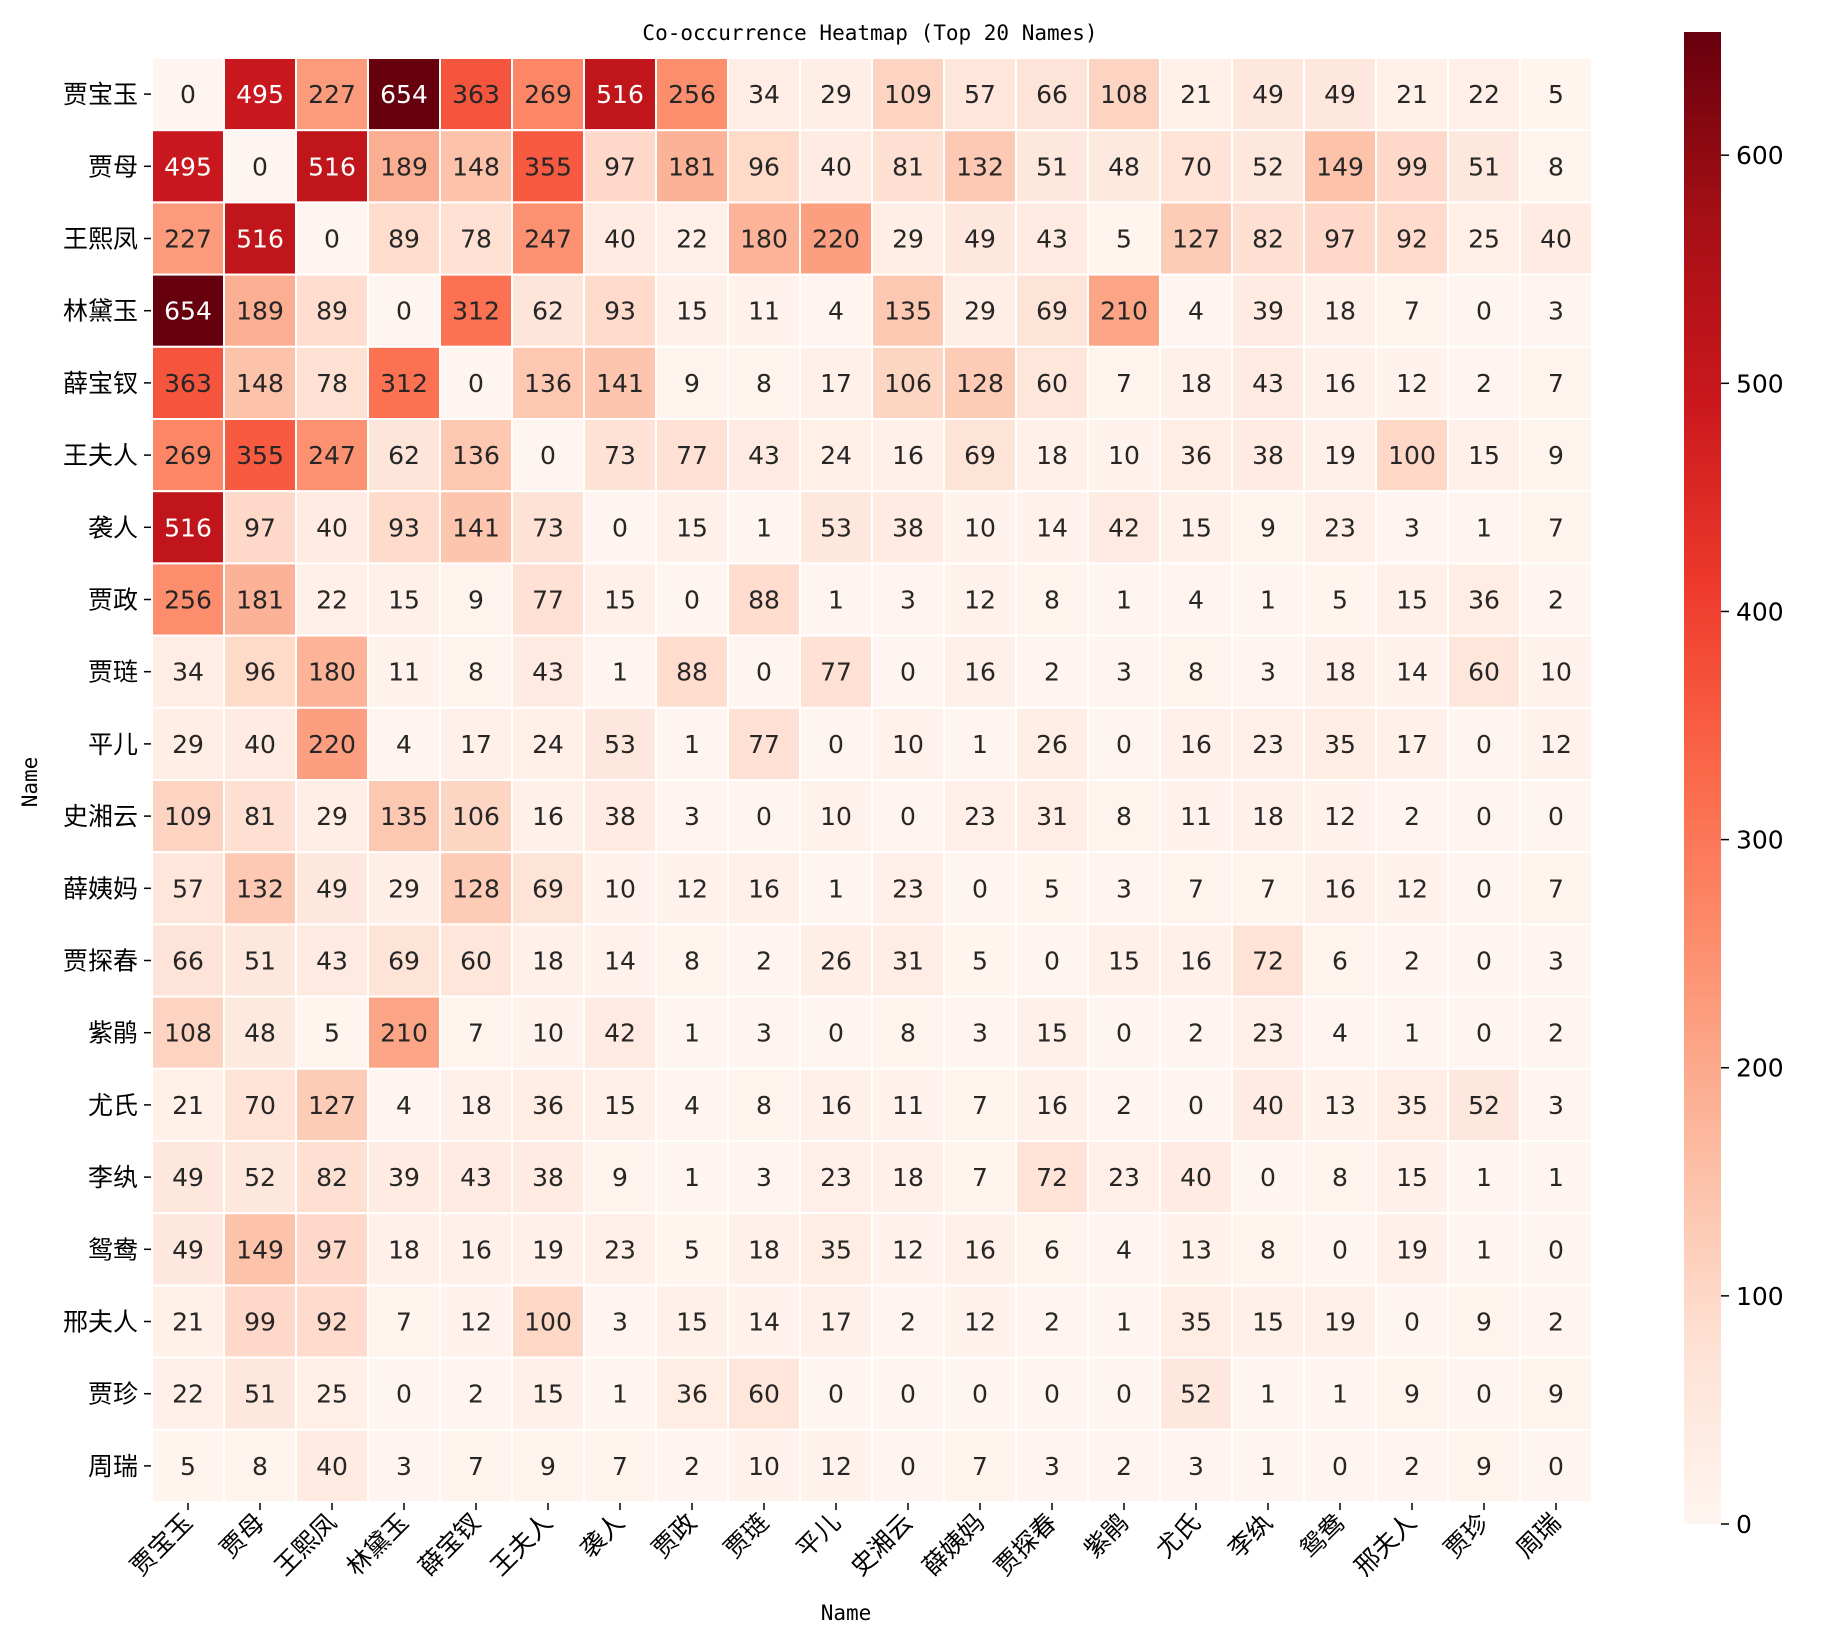  What do you see at coordinates (332, 455) in the screenshot?
I see `cell-value-label: 247` at bounding box center [332, 455].